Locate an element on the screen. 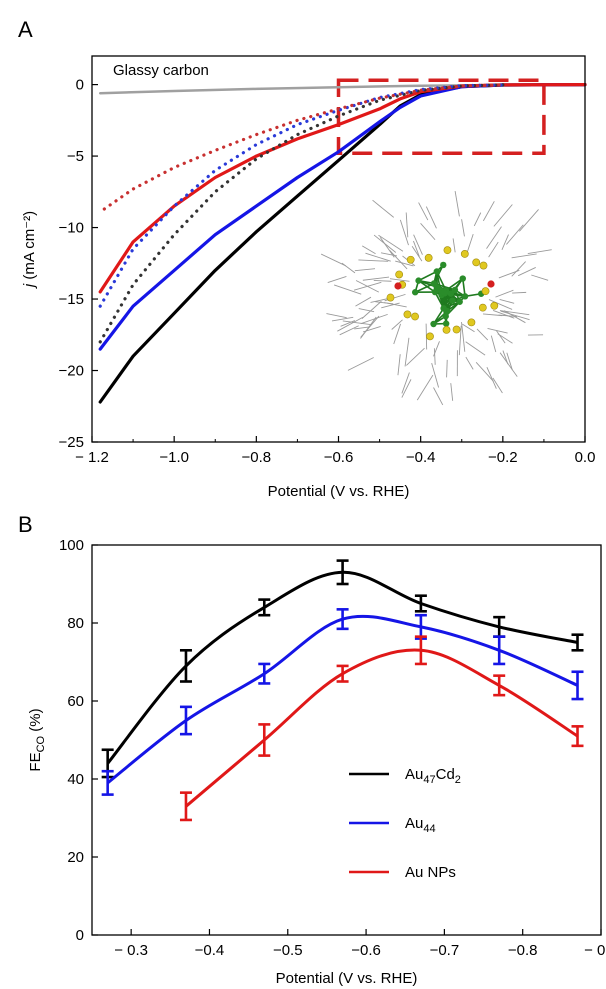 The height and width of the screenshot is (989, 606). x-tick-label: −1.0 is located at coordinates (174, 457).